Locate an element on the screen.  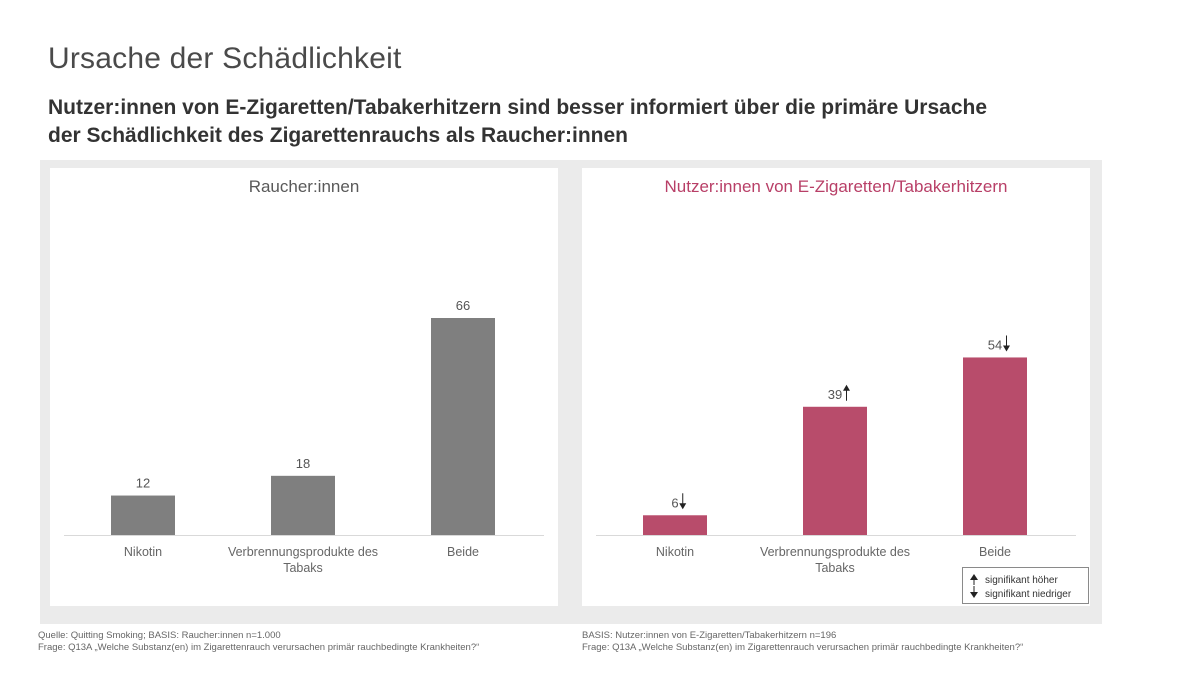
chart-title: Raucher:innen is located at coordinates (304, 186).